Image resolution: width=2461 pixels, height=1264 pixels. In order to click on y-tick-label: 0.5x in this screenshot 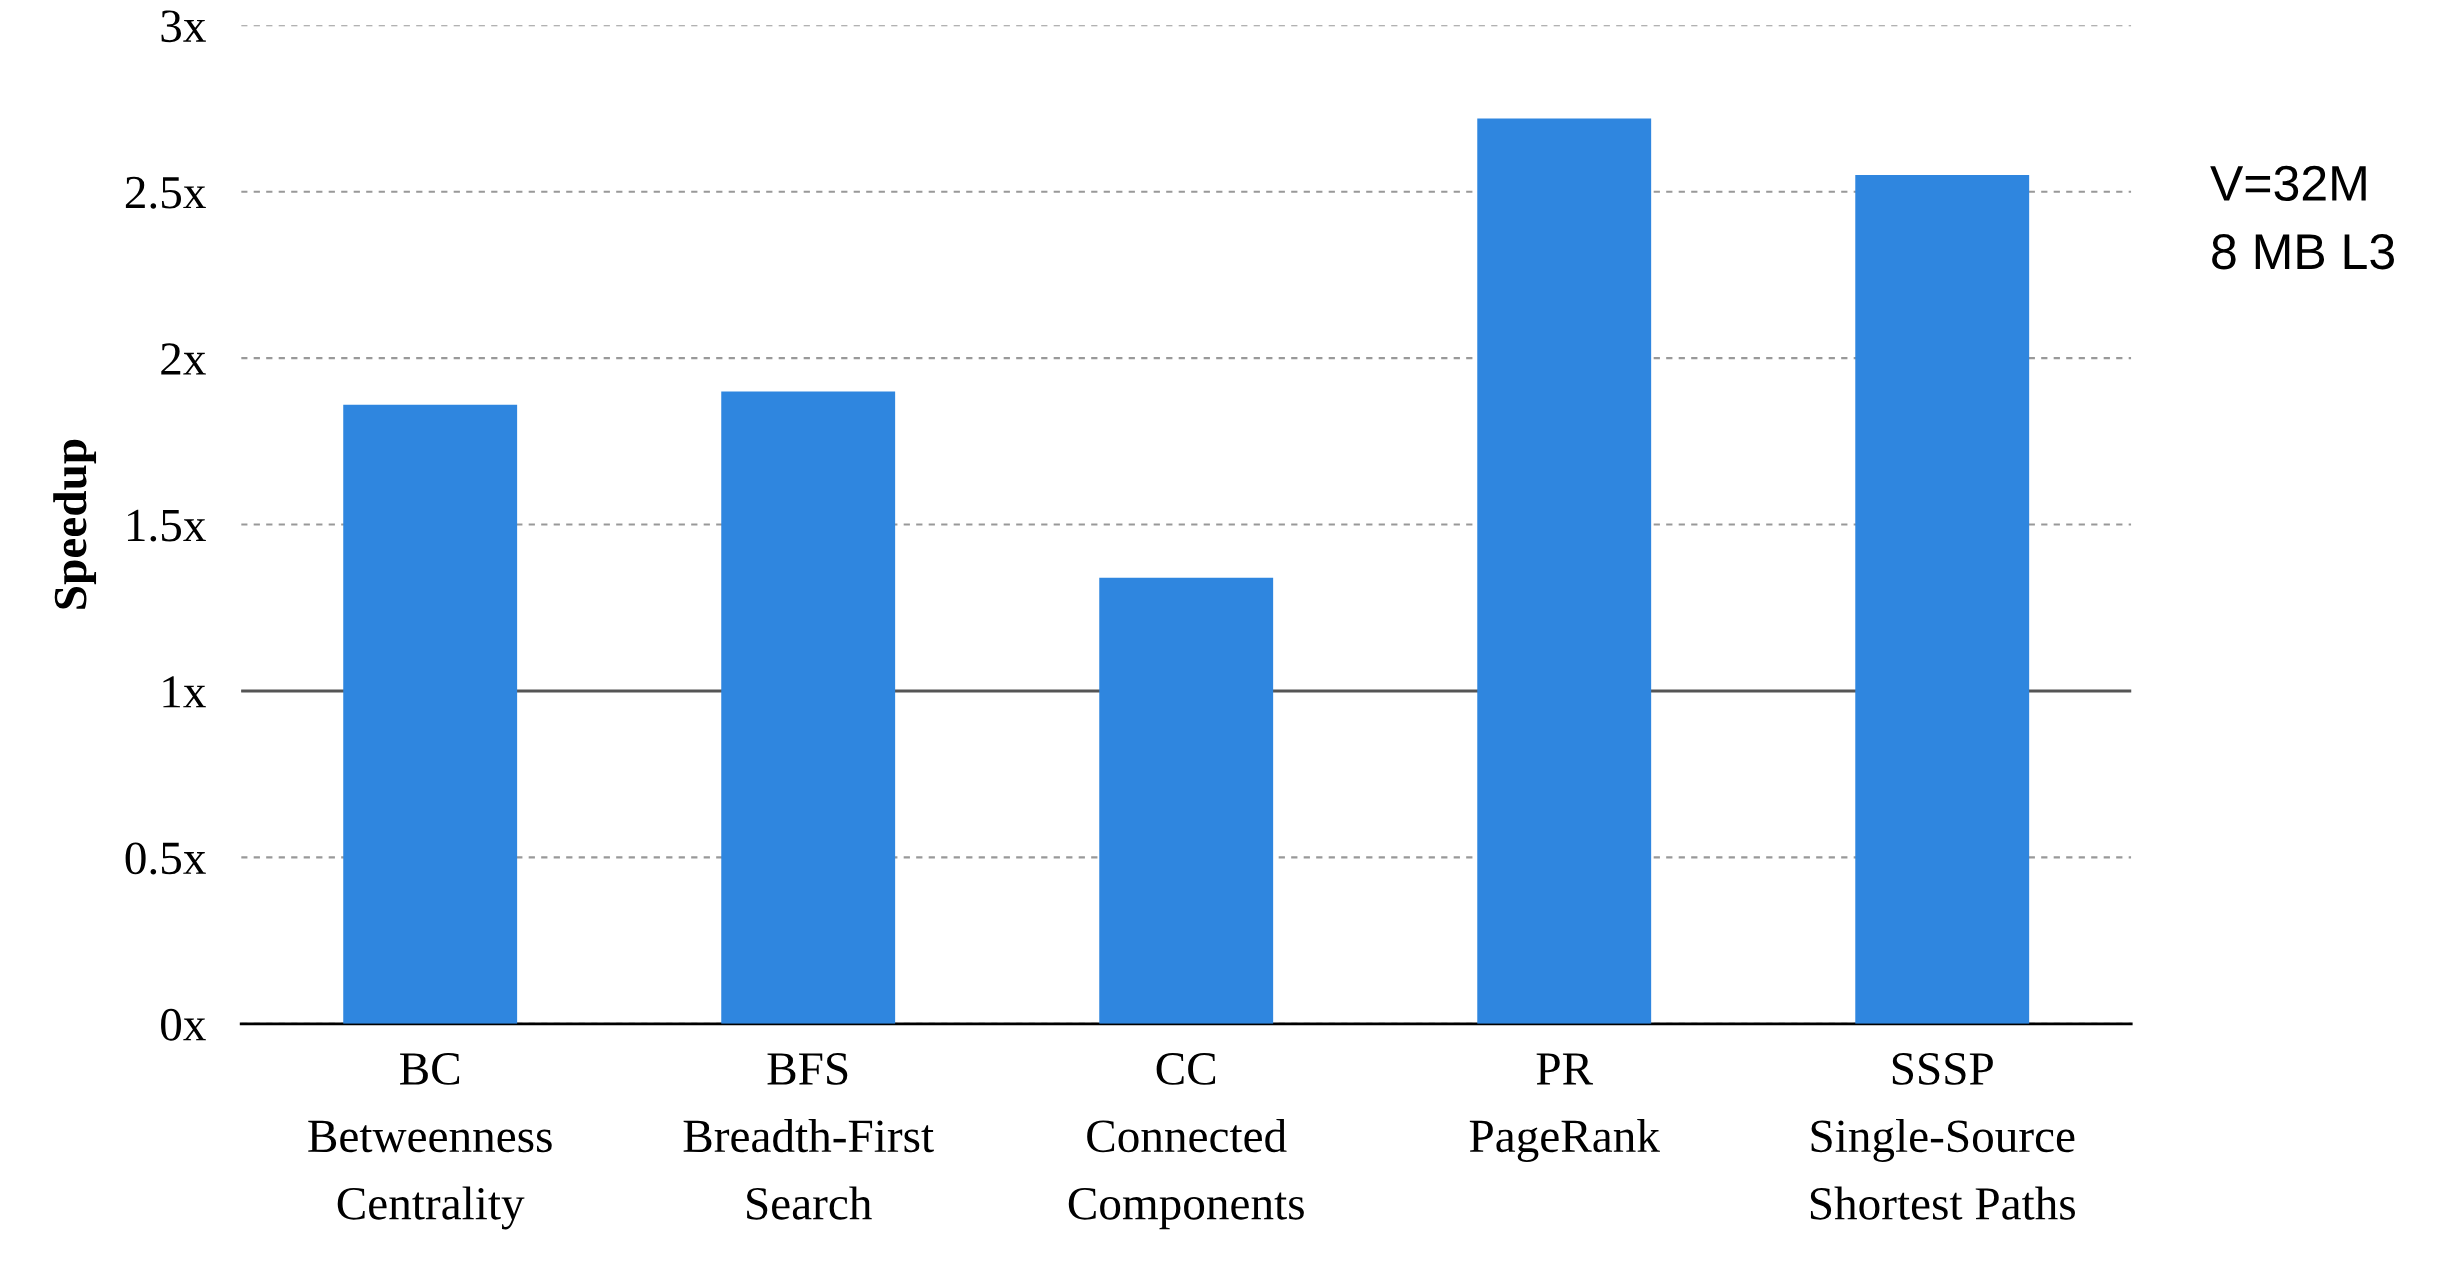, I will do `click(165, 858)`.